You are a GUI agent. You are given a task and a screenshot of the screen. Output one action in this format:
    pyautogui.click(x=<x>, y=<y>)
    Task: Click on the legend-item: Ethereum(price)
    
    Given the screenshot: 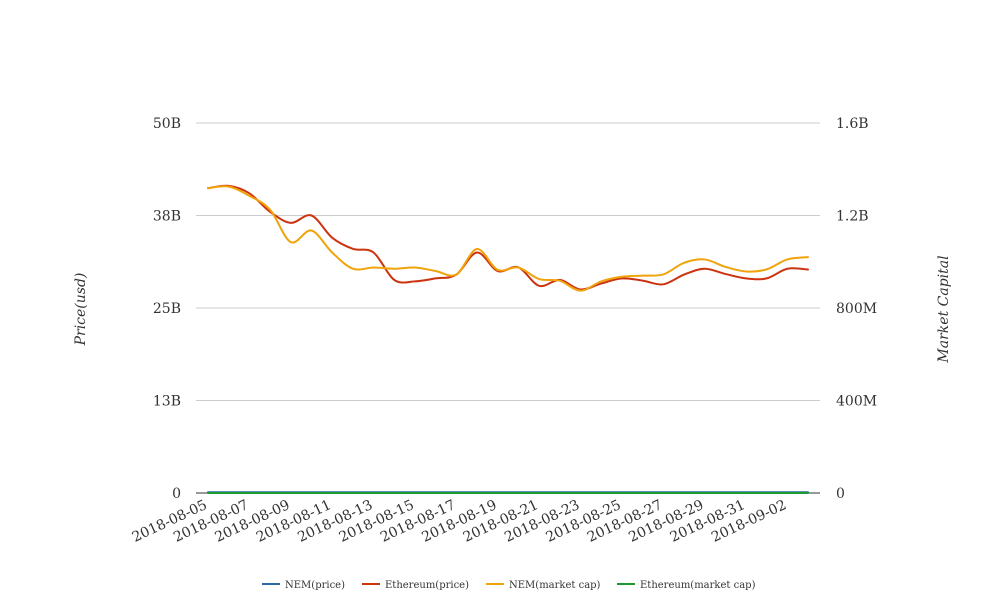 What is the action you would take?
    pyautogui.click(x=415, y=585)
    